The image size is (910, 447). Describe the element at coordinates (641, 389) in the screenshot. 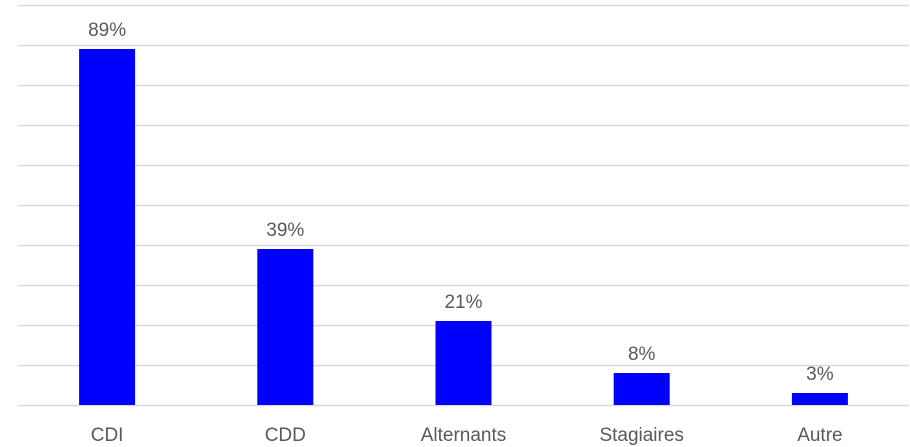

I see `bar-stagiaires` at that location.